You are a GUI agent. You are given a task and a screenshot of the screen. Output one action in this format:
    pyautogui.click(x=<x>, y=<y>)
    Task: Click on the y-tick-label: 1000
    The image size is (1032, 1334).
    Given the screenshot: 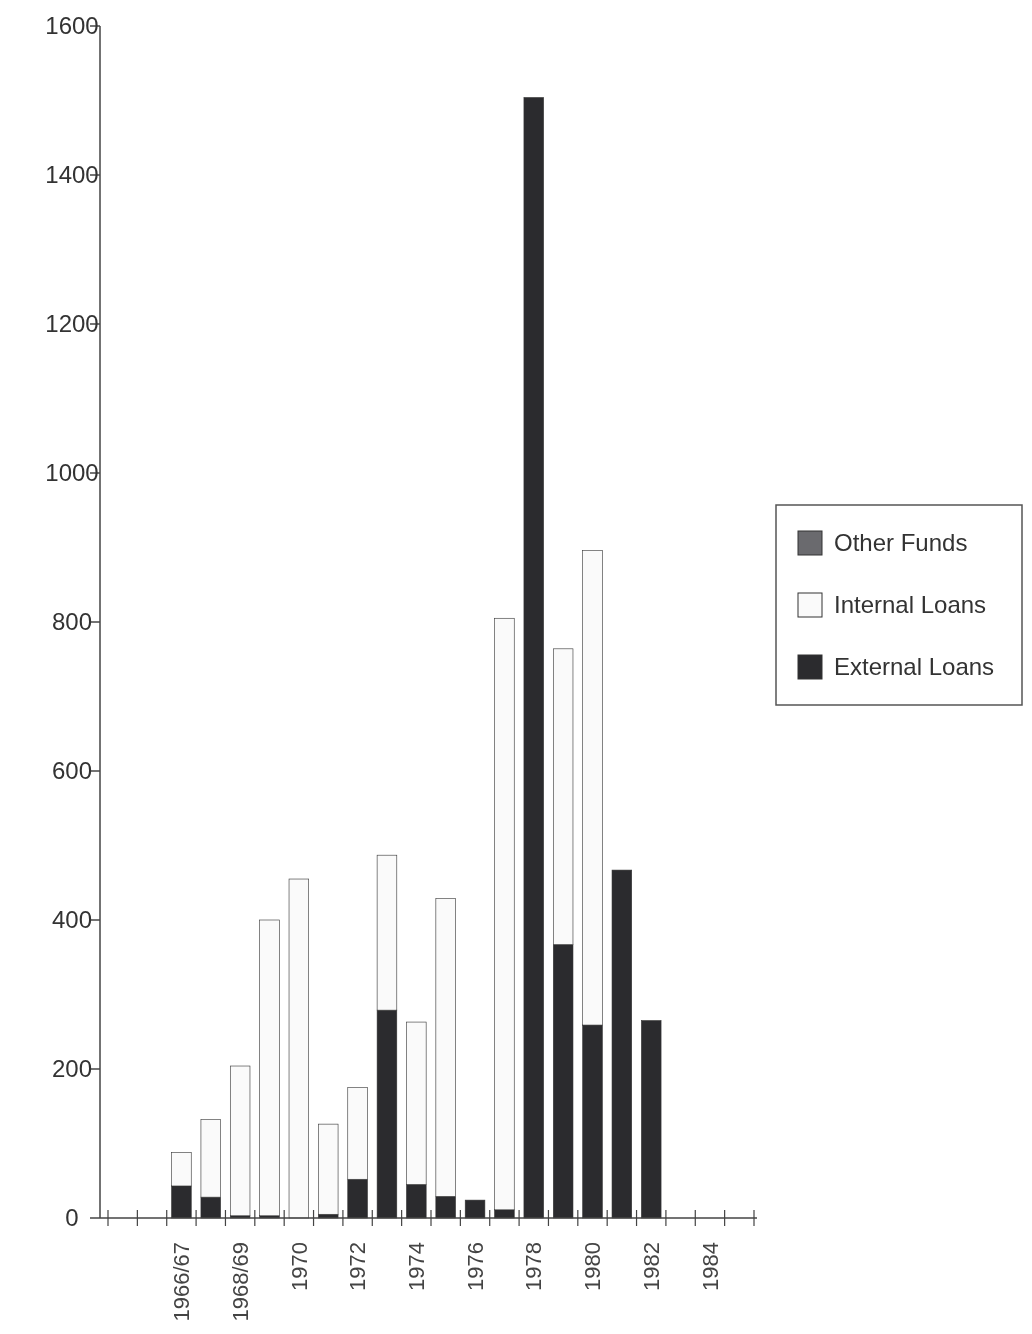 What is the action you would take?
    pyautogui.click(x=72, y=473)
    